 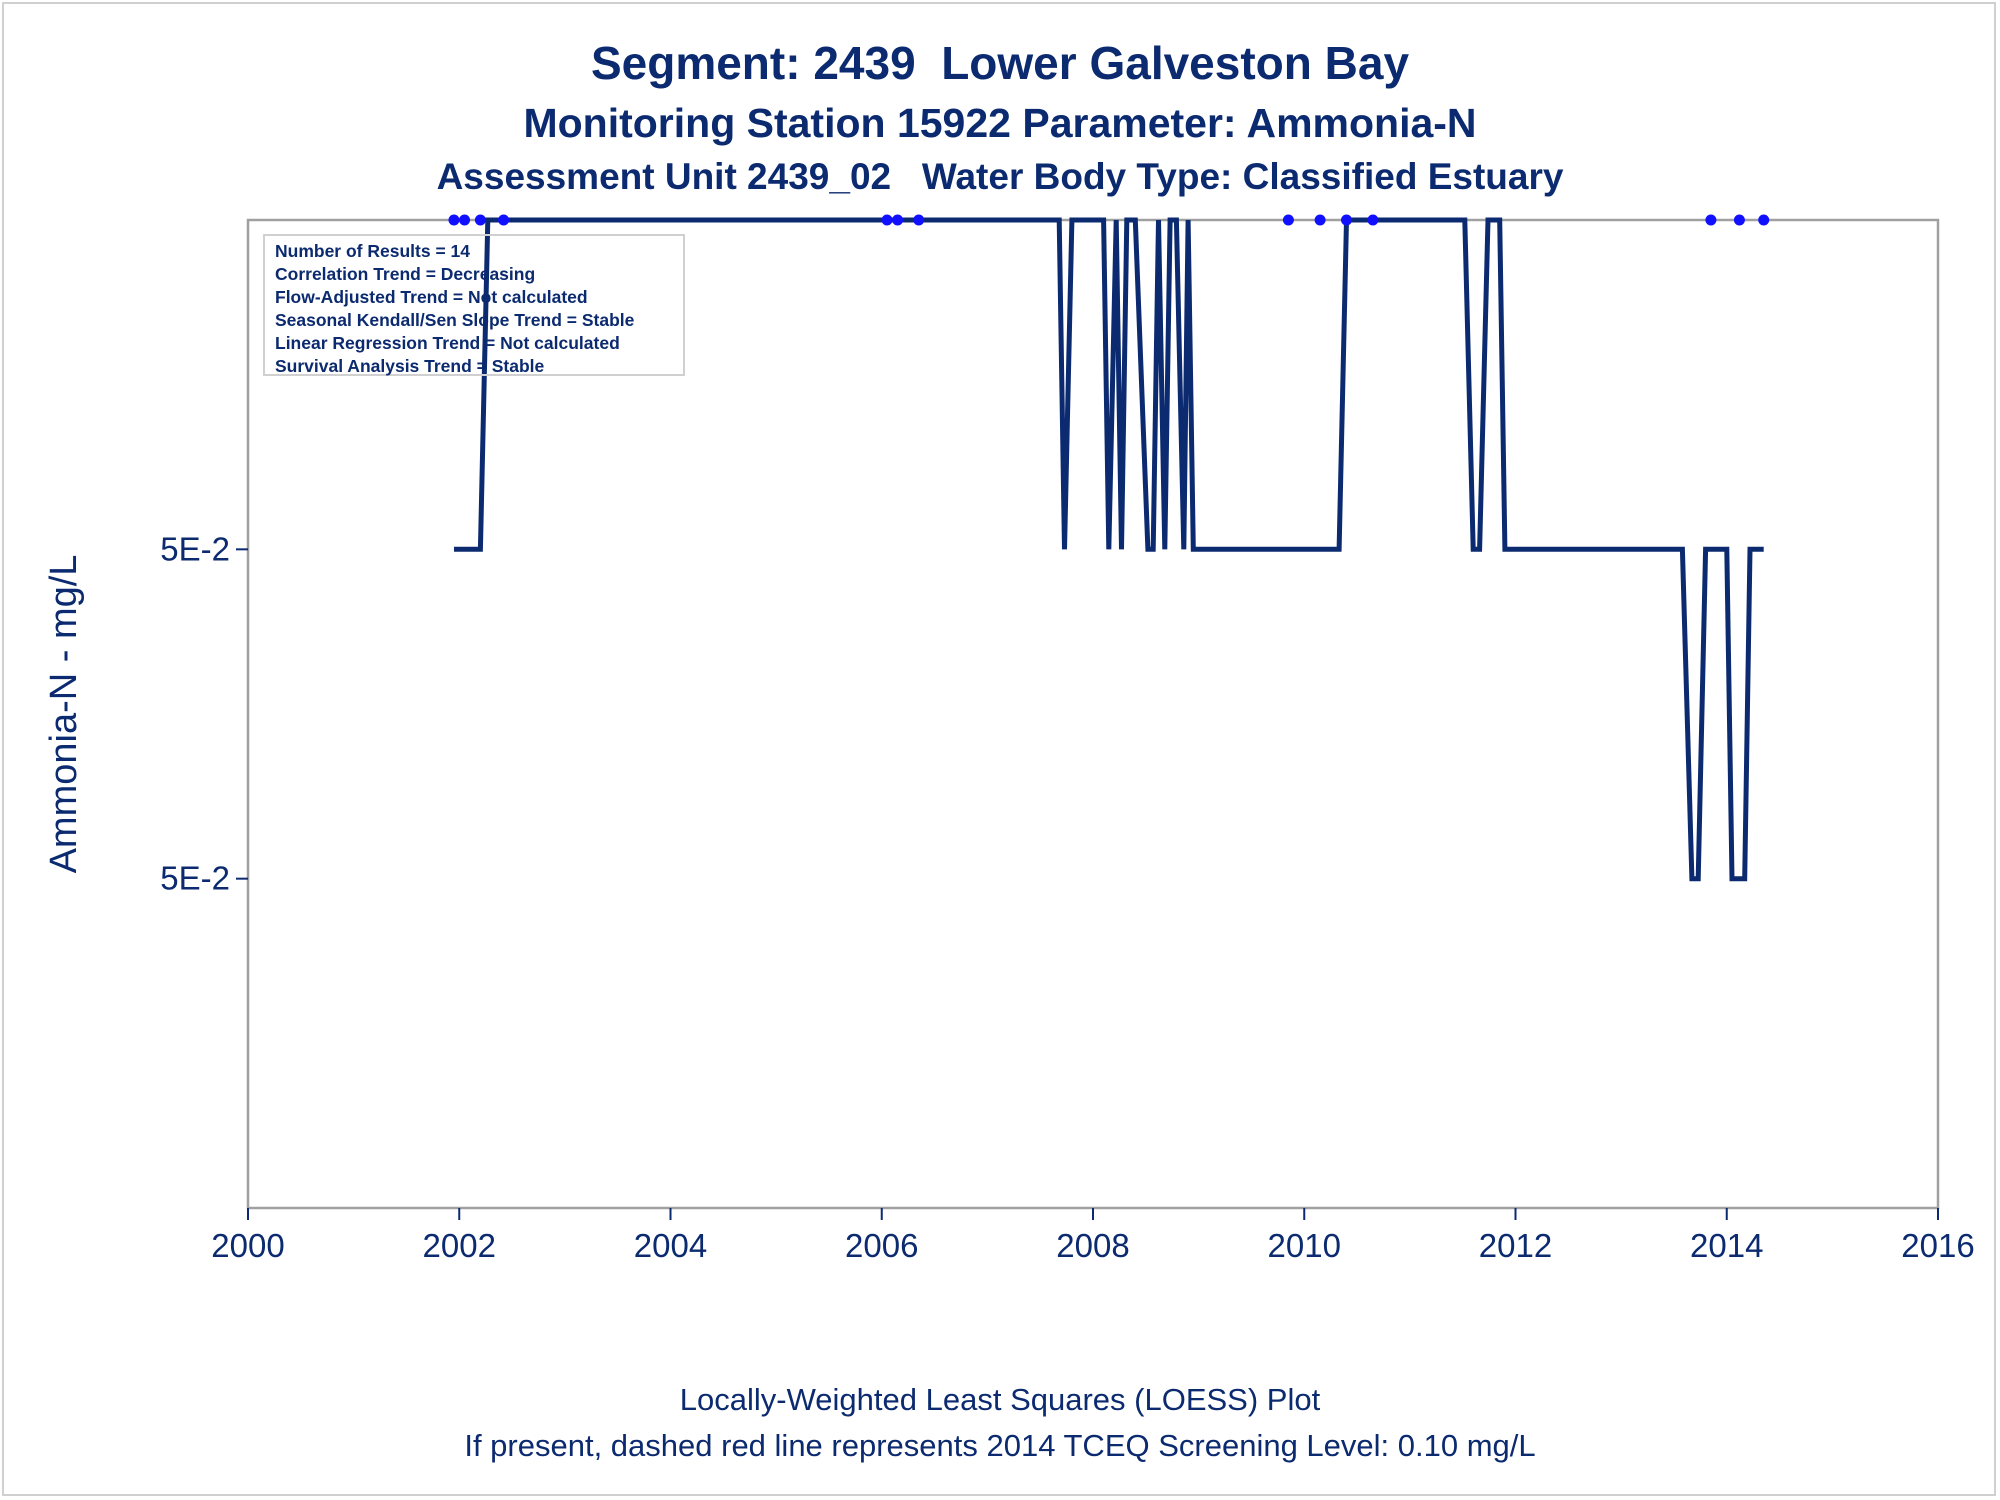 I want to click on stats-flow-adjusted-trend: Flow-Adjusted Trend = Not calculated, so click(x=431, y=297).